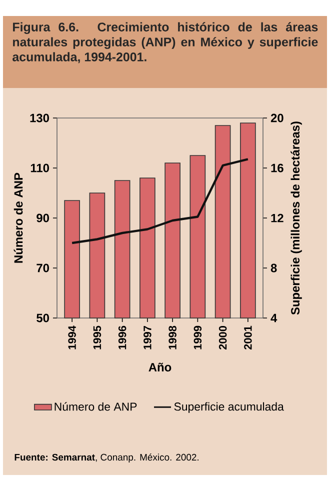  Describe the element at coordinates (39, 168) in the screenshot. I see `y-tick-label: 110` at that location.